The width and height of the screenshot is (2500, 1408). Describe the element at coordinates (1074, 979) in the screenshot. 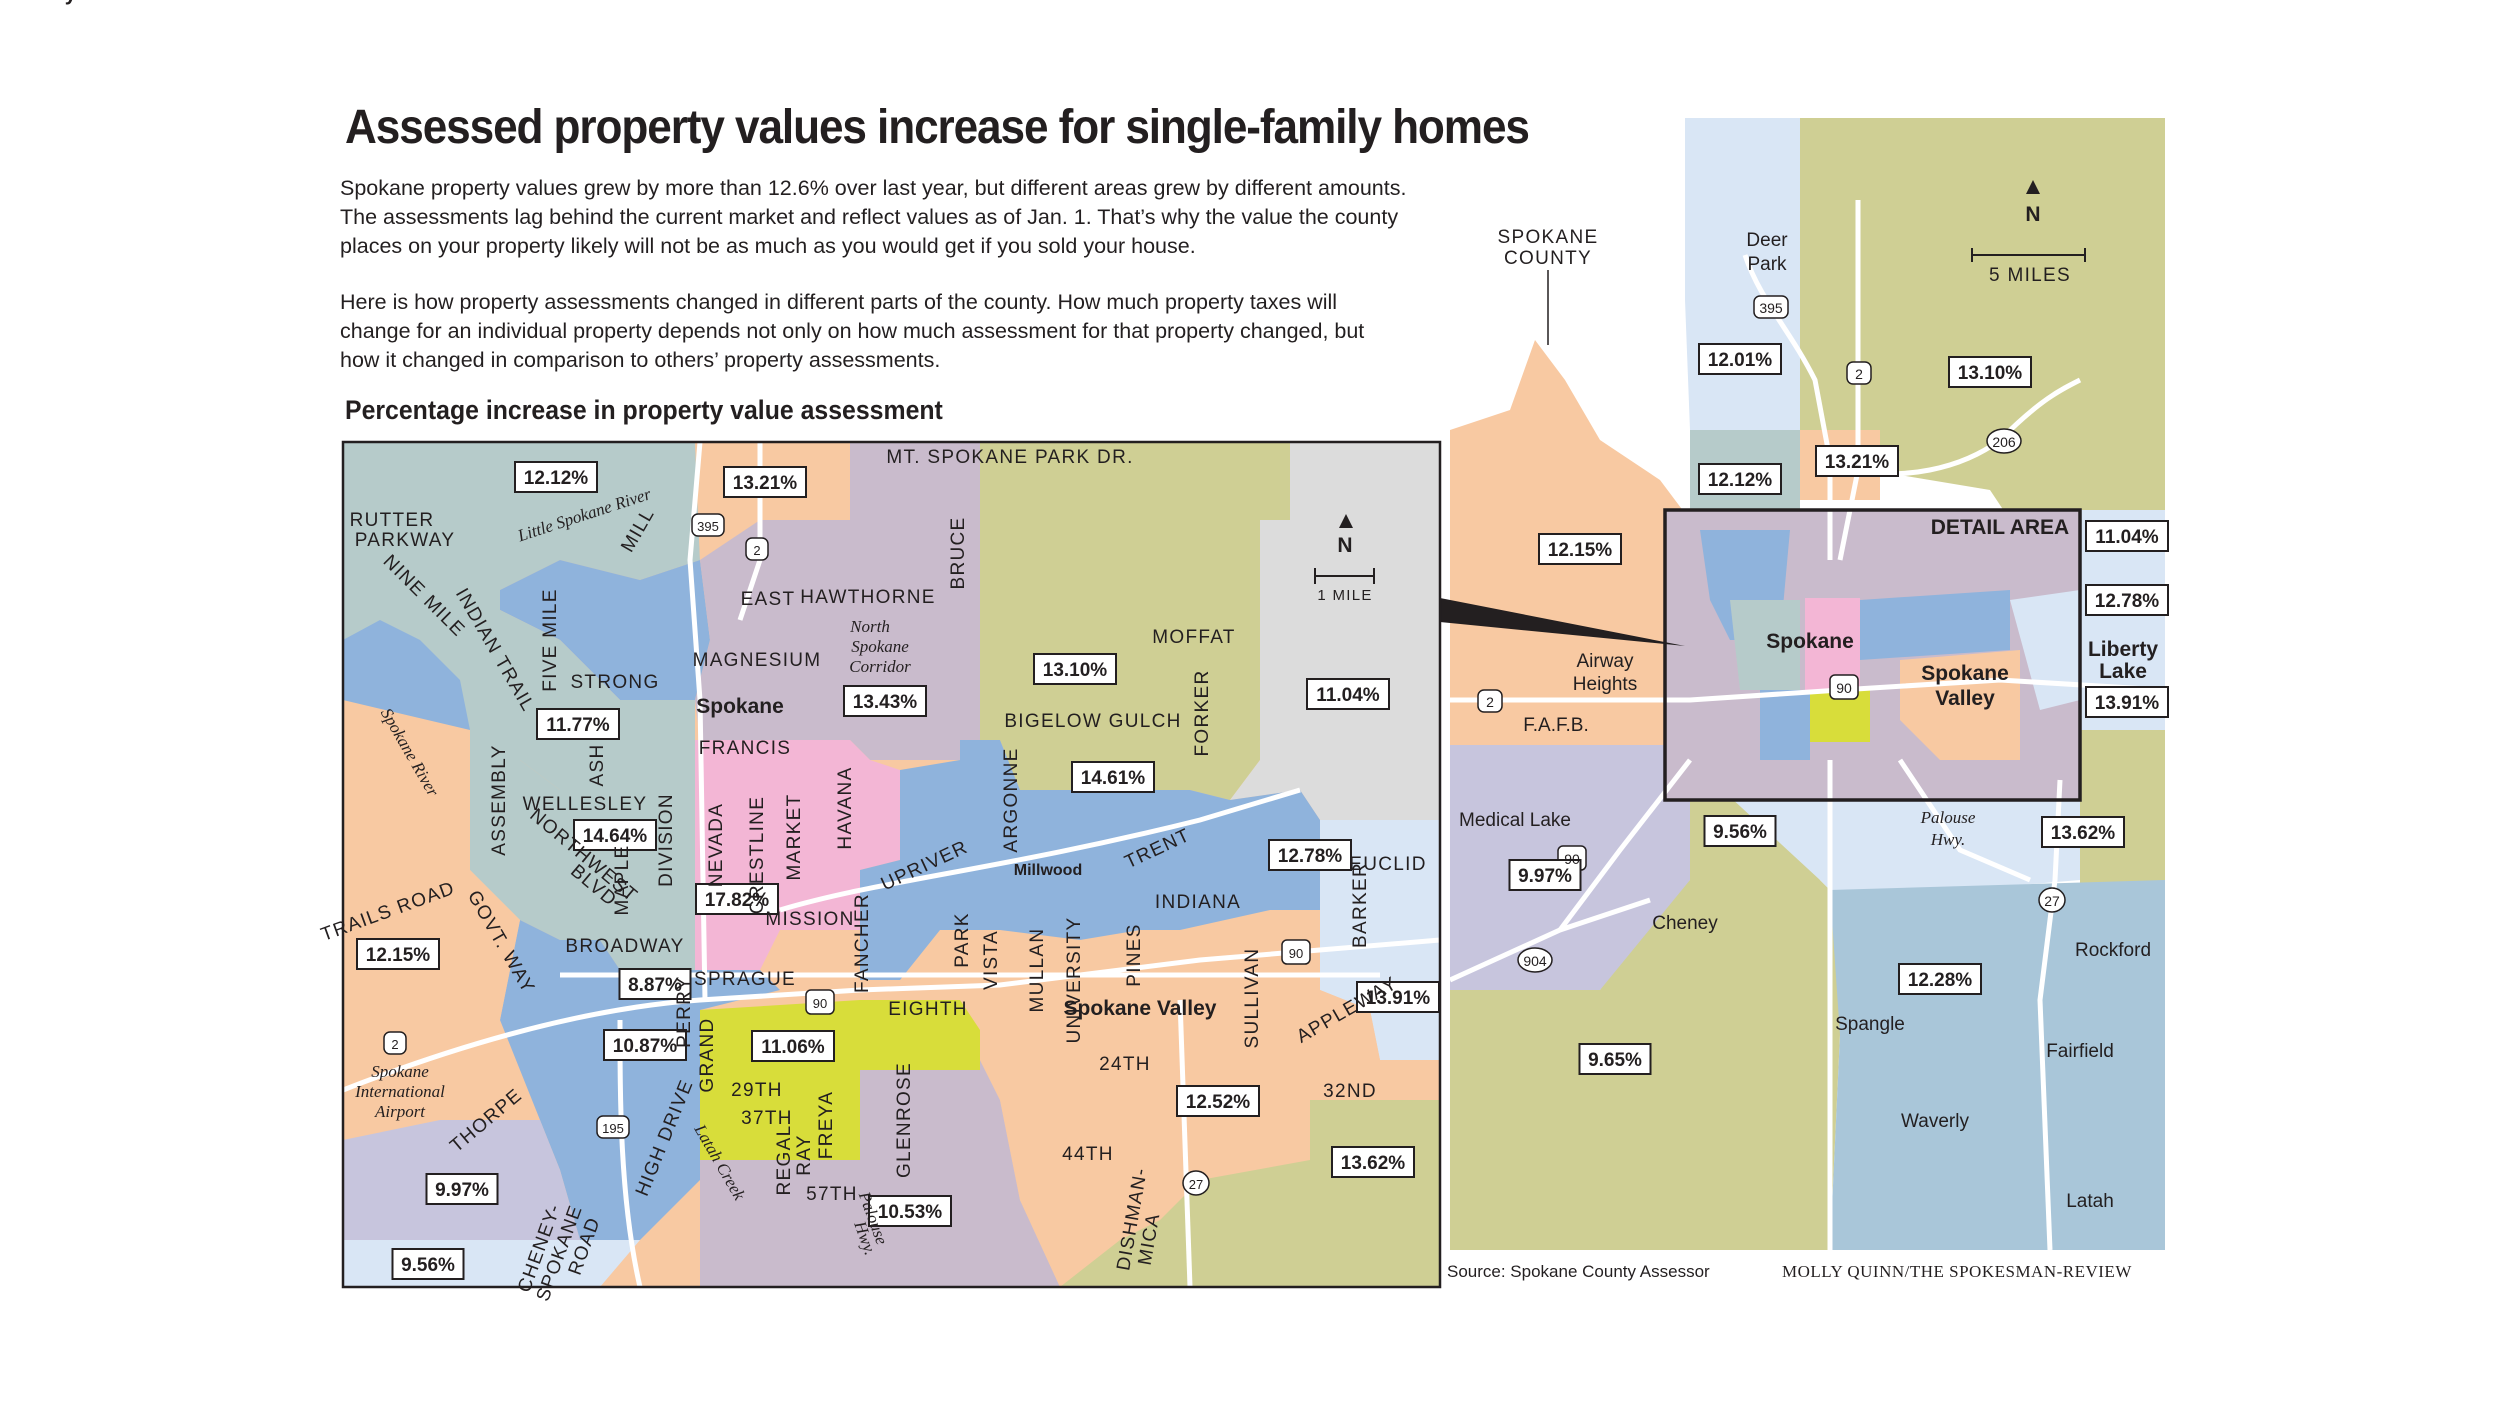

I see `street-label: UNIVERSITY` at that location.